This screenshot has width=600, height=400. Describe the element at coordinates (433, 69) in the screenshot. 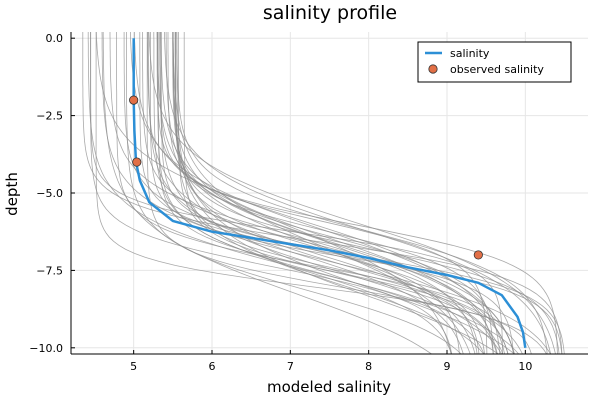

I see `legend-observed-marker` at that location.